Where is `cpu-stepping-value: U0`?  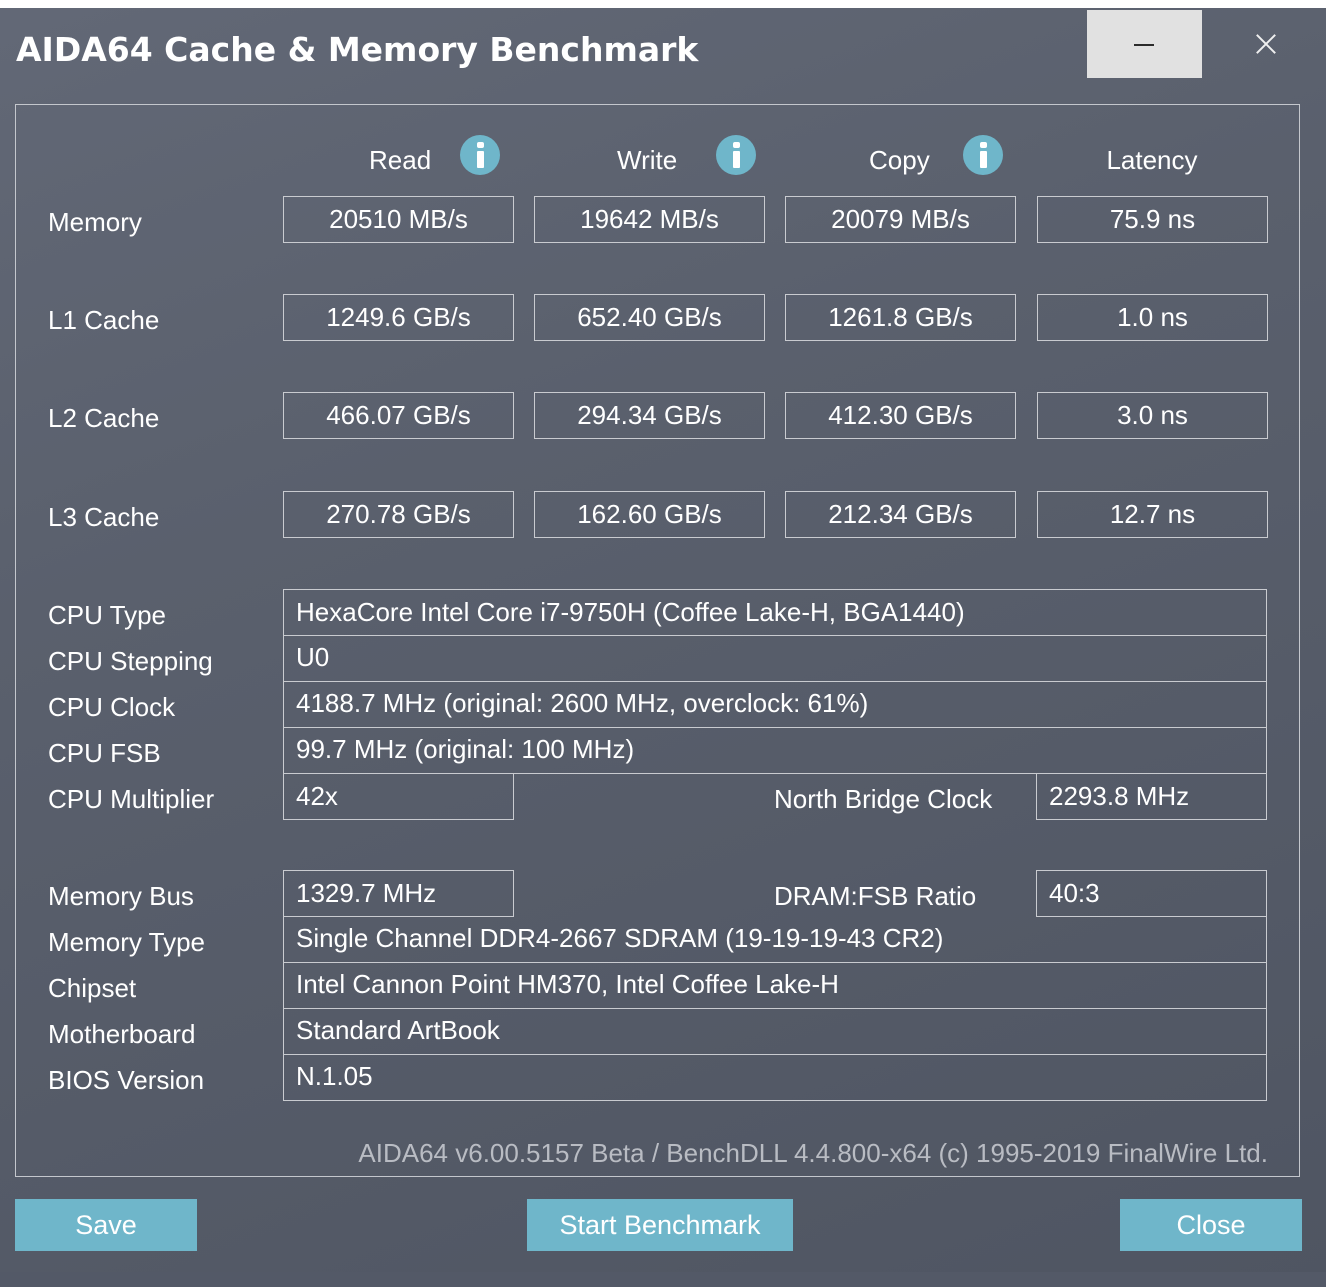 cpu-stepping-value: U0 is located at coordinates (775, 658).